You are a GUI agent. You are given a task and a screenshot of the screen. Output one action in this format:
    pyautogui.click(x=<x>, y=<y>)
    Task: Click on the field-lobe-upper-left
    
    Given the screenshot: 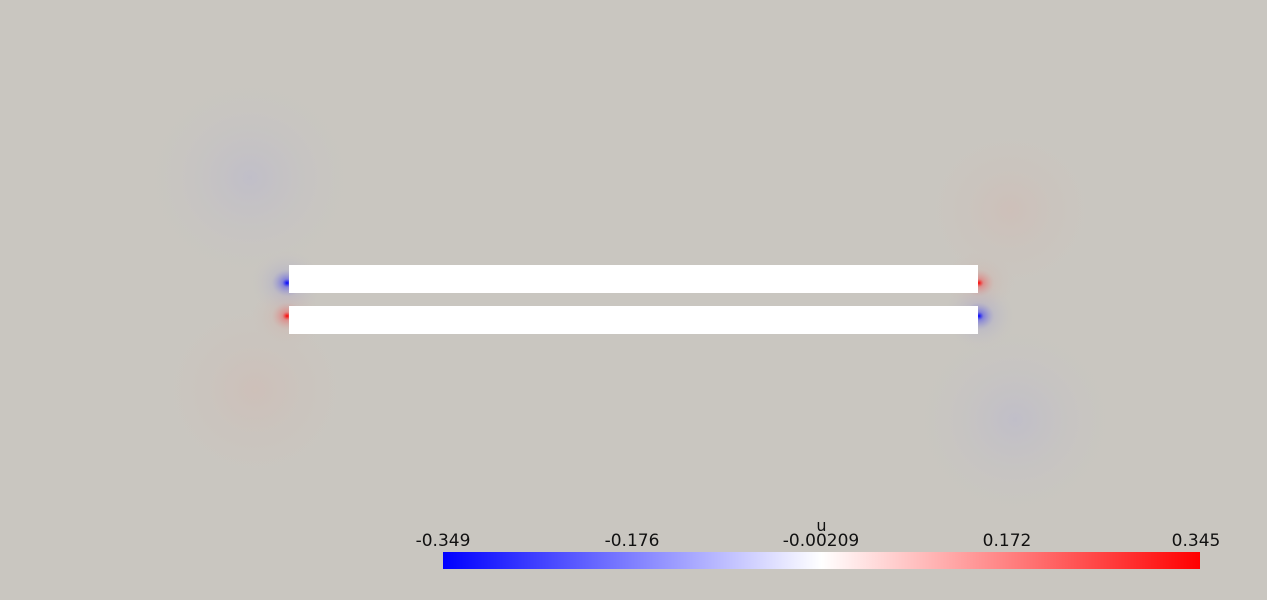 What is the action you would take?
    pyautogui.click(x=250, y=178)
    